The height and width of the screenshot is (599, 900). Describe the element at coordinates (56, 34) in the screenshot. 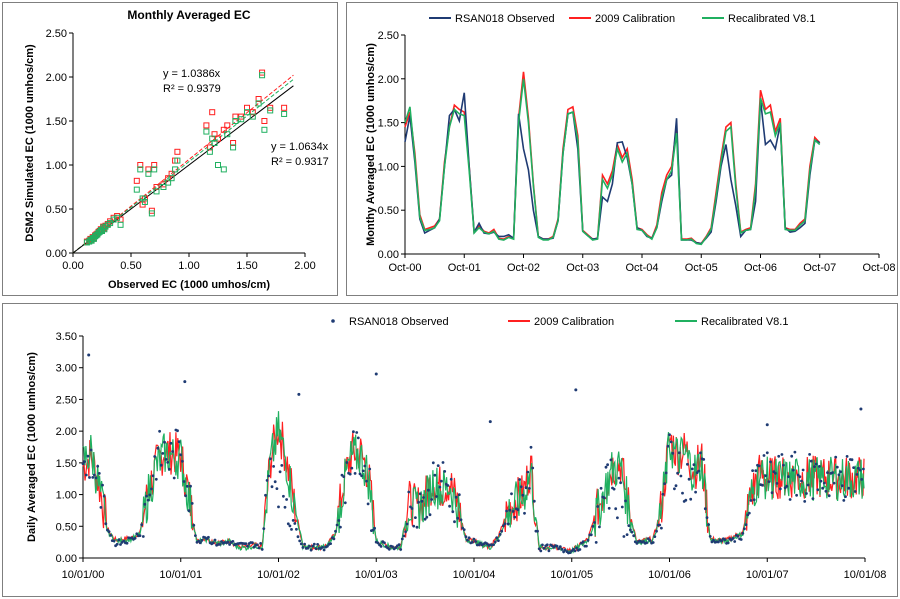

I see `y-tick-label: 2.50` at that location.